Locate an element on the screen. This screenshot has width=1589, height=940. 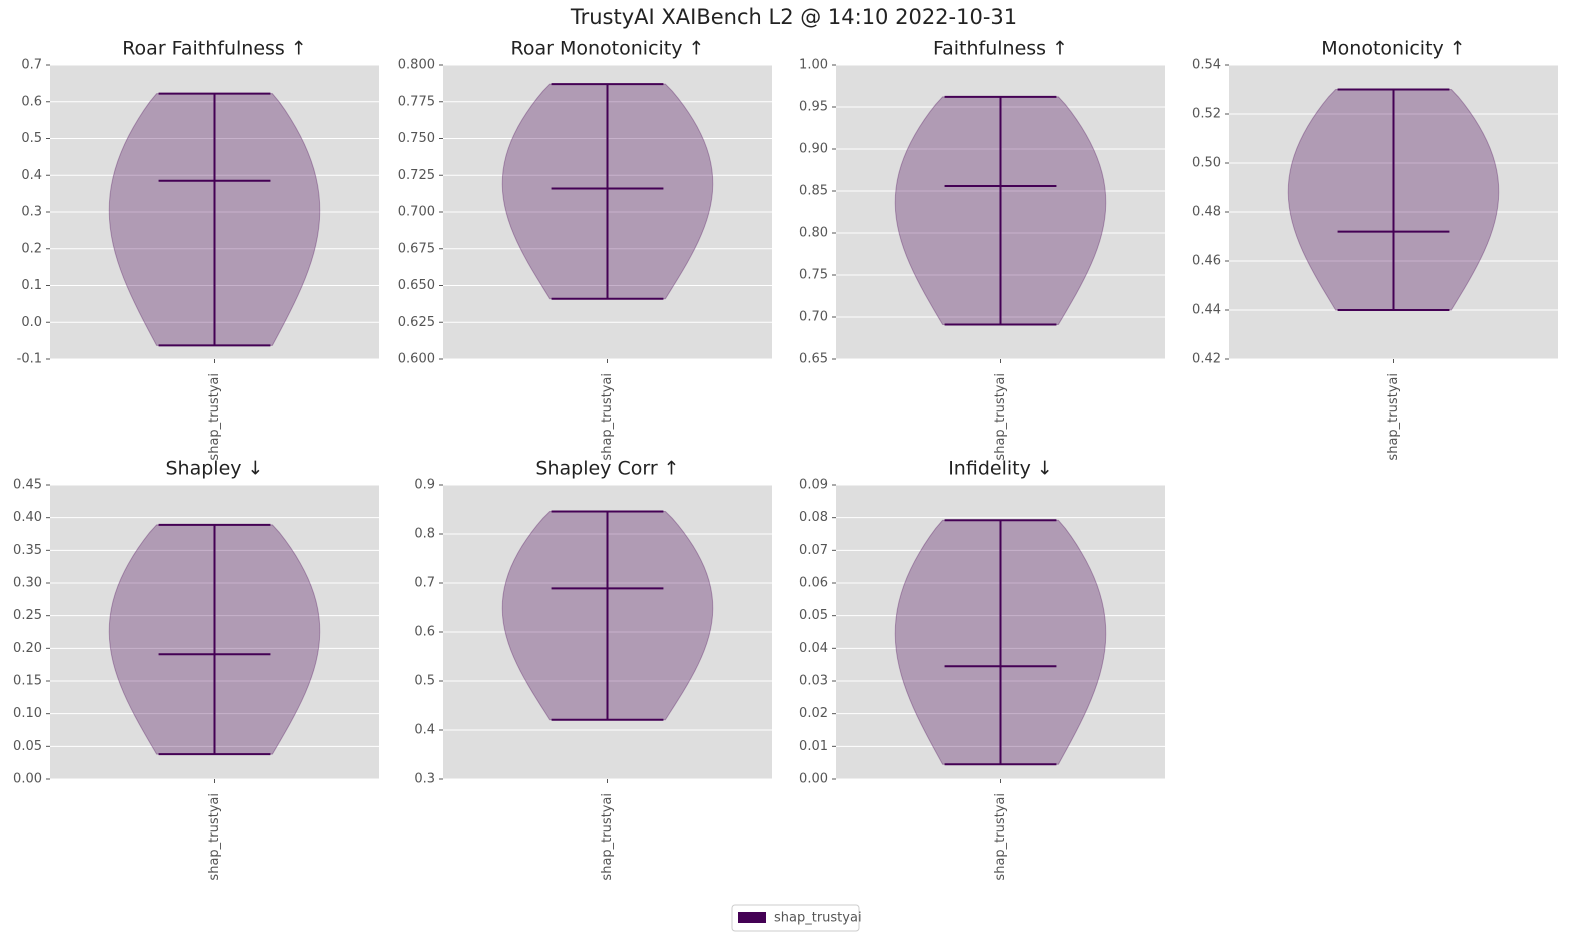
y-tick-label: 0.08 is located at coordinates (813, 517).